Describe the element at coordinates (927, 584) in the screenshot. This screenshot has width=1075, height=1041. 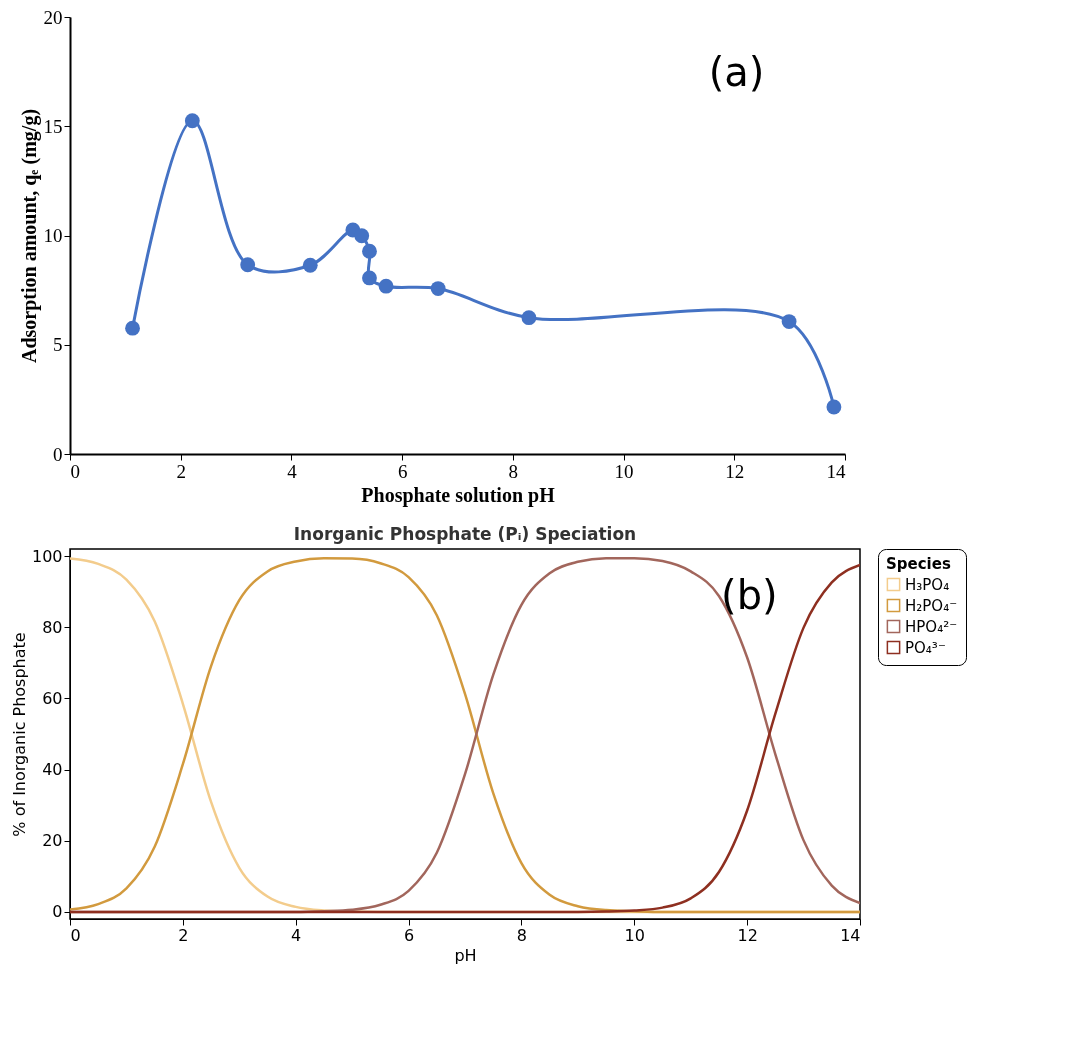
I see `legend-label: H₃PO₄` at that location.